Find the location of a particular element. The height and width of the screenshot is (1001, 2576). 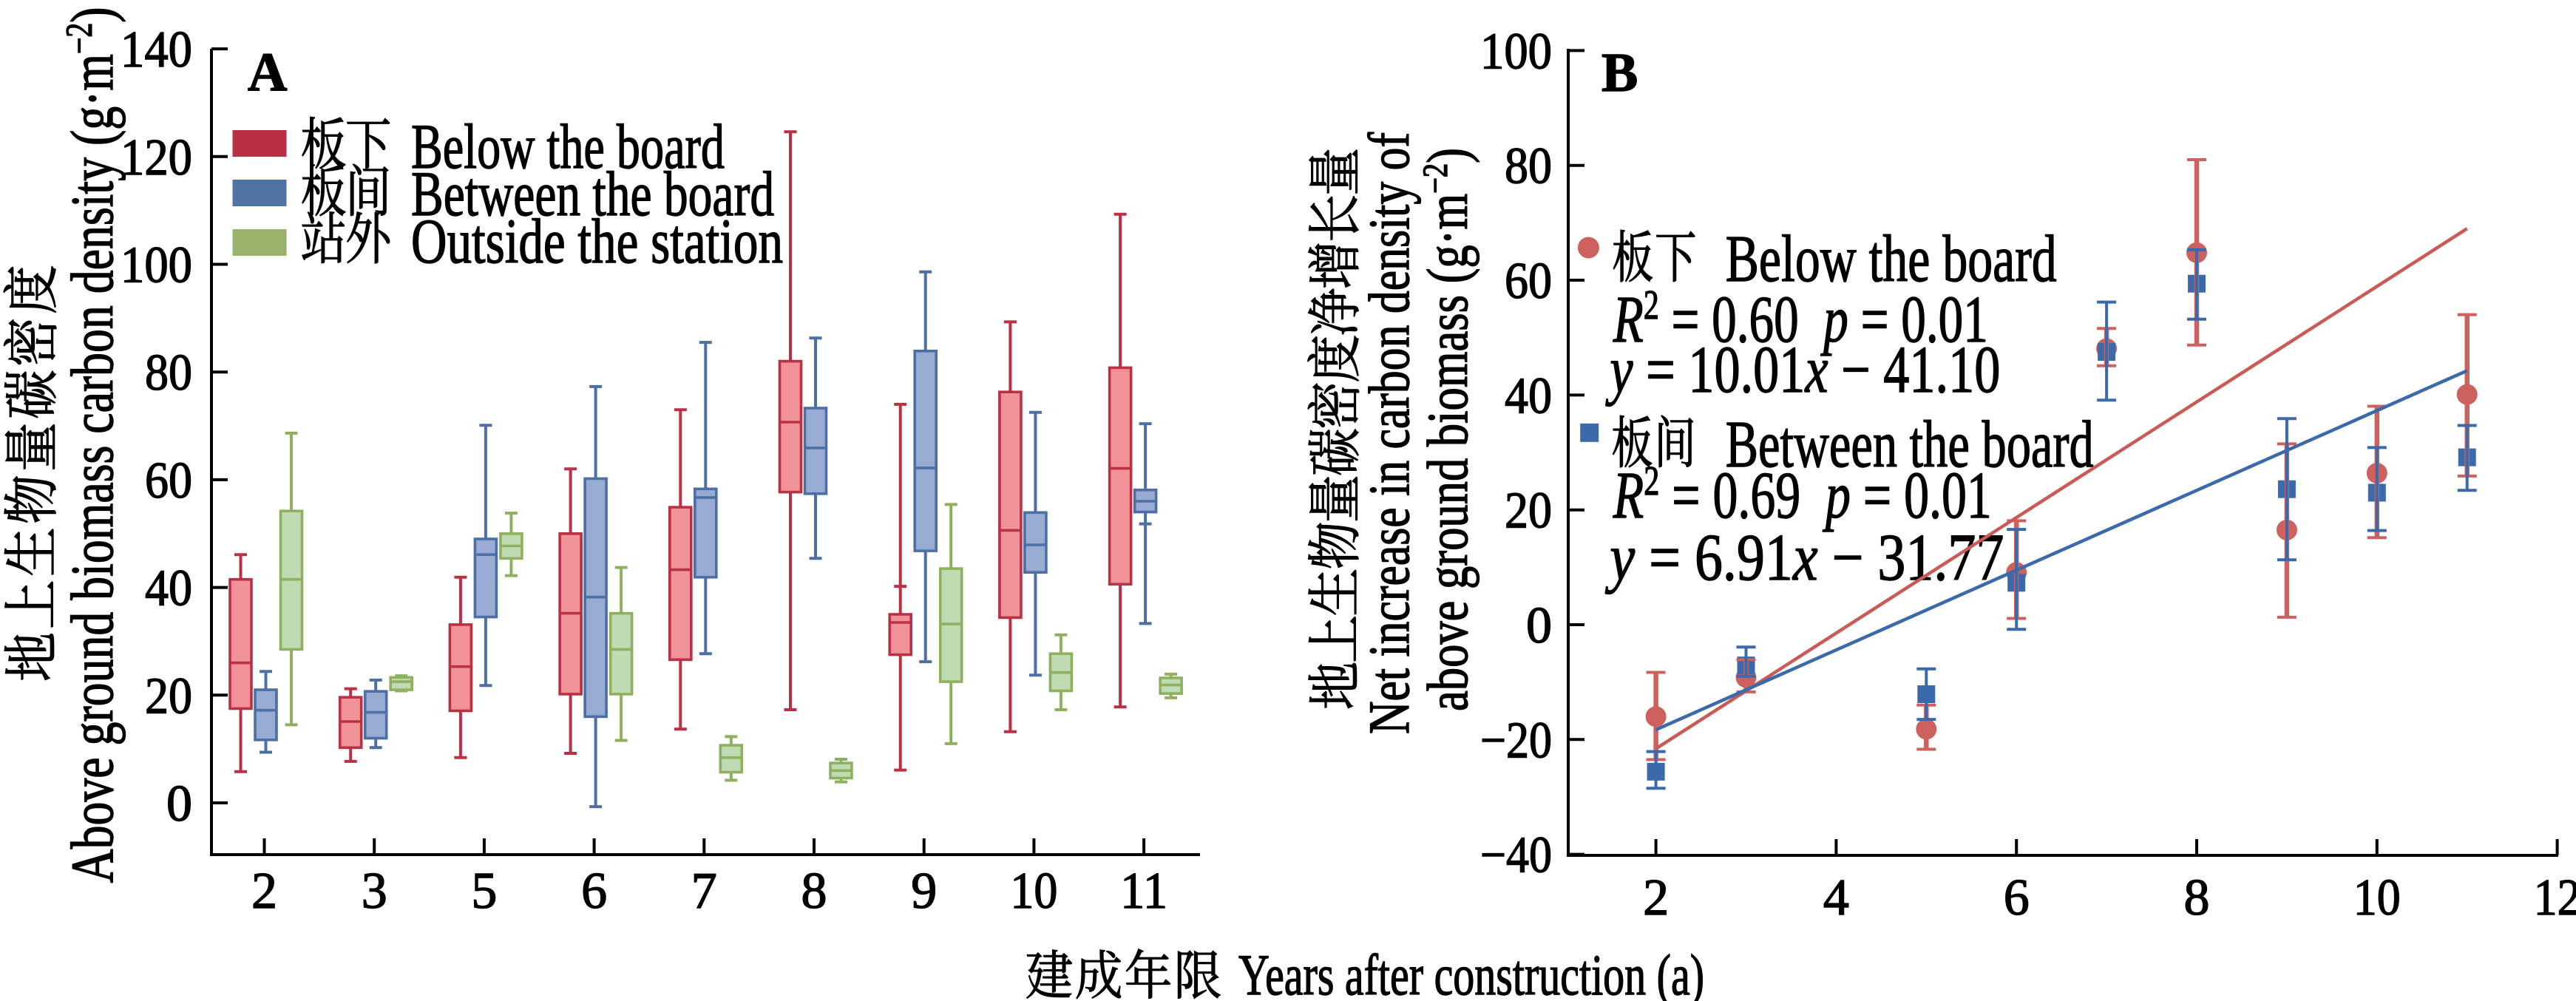

svg-text: A is located at coordinates (267, 72).